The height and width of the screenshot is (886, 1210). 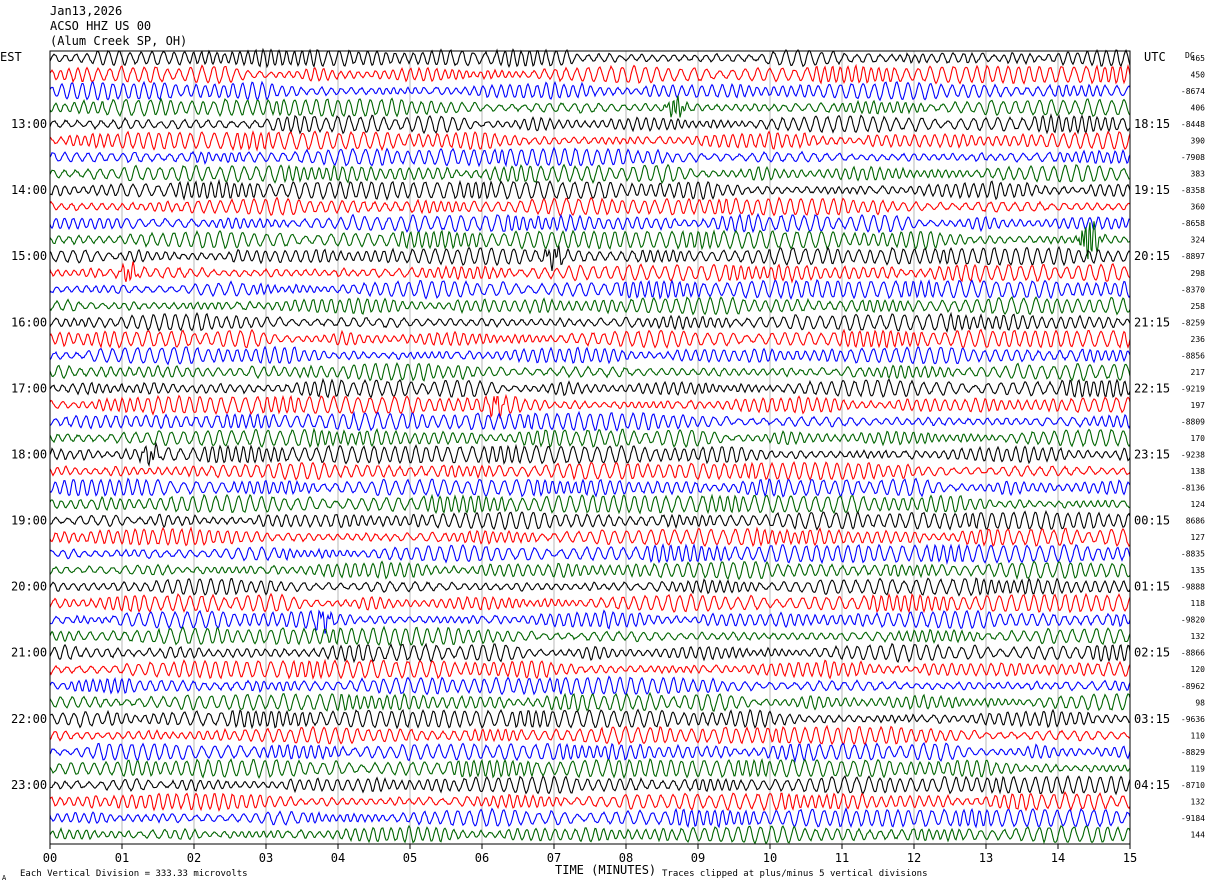 I want to click on dc-offset-label: 119, so click(x=1198, y=768).